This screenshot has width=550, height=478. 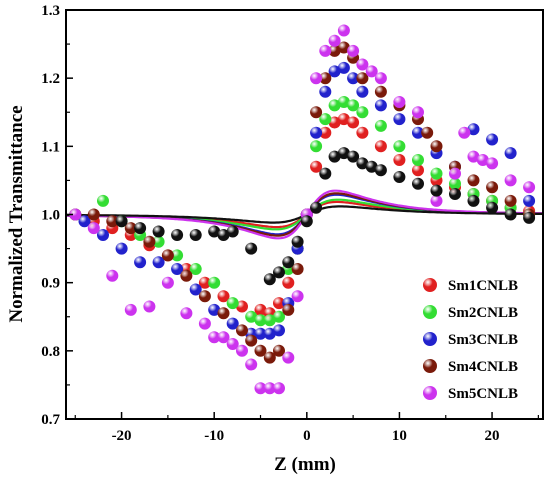 What do you see at coordinates (122, 436) in the screenshot?
I see `x-tick-label: -20` at bounding box center [122, 436].